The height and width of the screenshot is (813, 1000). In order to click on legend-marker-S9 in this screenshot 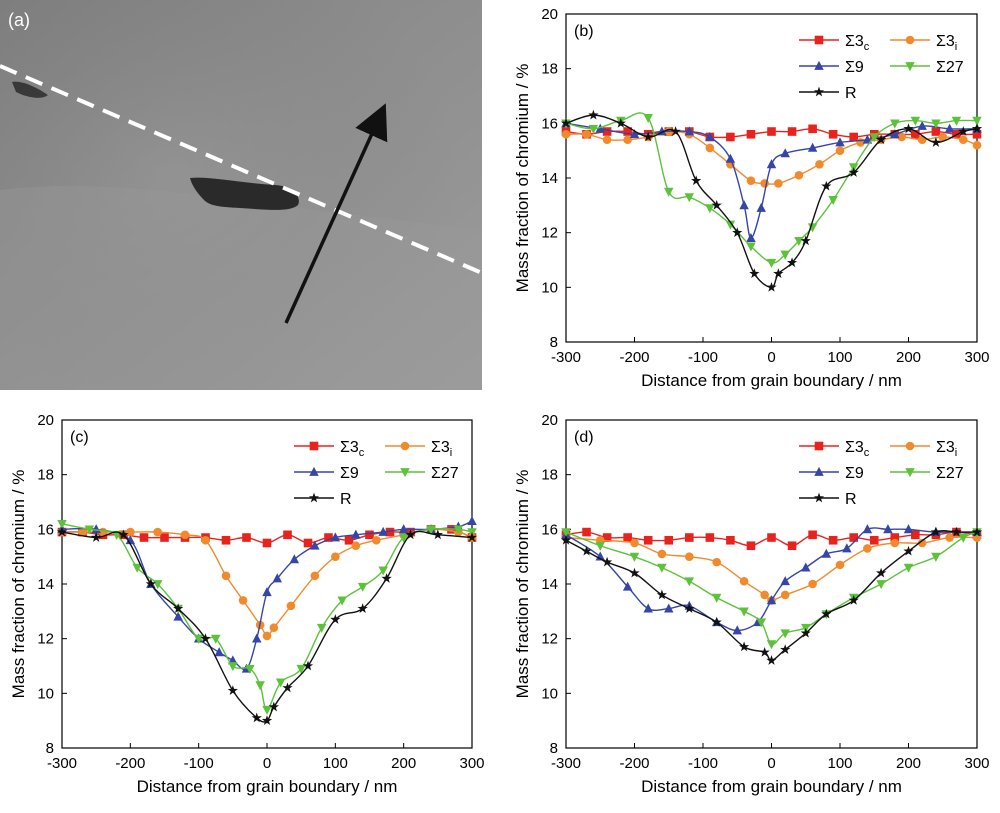, I will do `click(819, 65)`.